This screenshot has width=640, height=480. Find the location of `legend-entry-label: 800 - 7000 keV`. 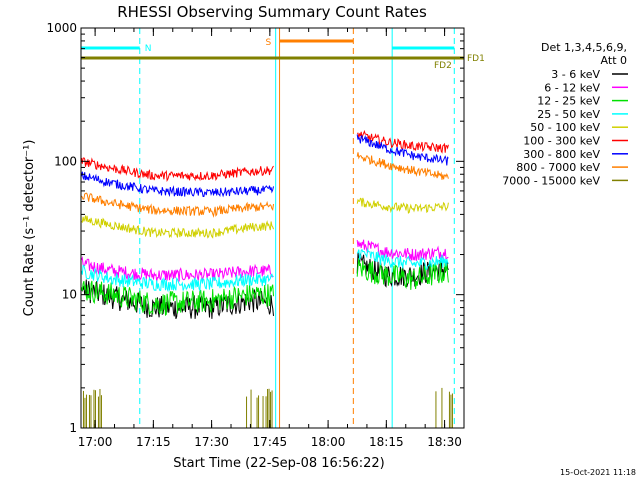

legend-entry-label: 800 - 7000 keV is located at coordinates (558, 167).